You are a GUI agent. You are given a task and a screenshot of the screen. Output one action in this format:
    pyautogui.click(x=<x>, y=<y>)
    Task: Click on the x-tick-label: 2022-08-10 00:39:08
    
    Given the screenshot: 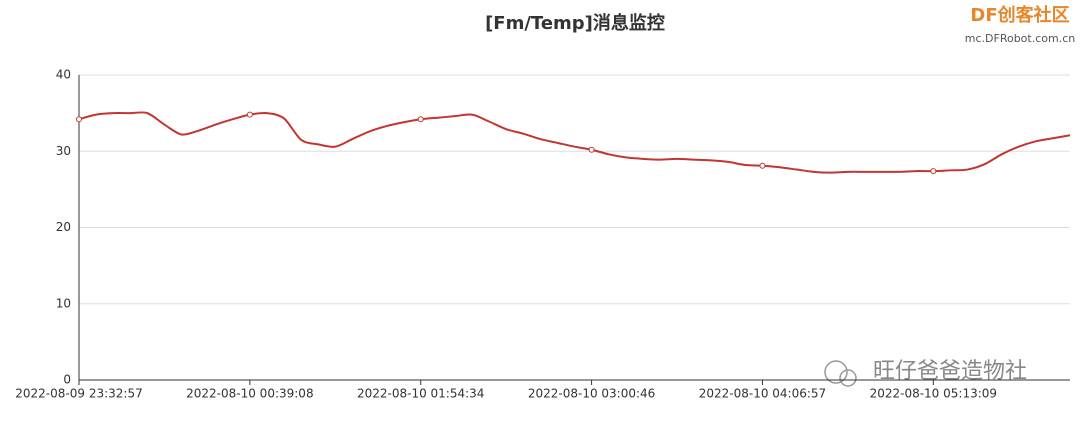 What is the action you would take?
    pyautogui.click(x=249, y=394)
    